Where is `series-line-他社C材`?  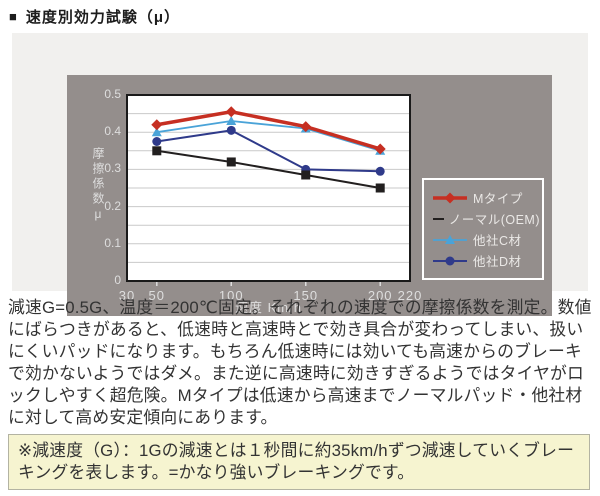 series-line-他社C材 is located at coordinates (268, 136).